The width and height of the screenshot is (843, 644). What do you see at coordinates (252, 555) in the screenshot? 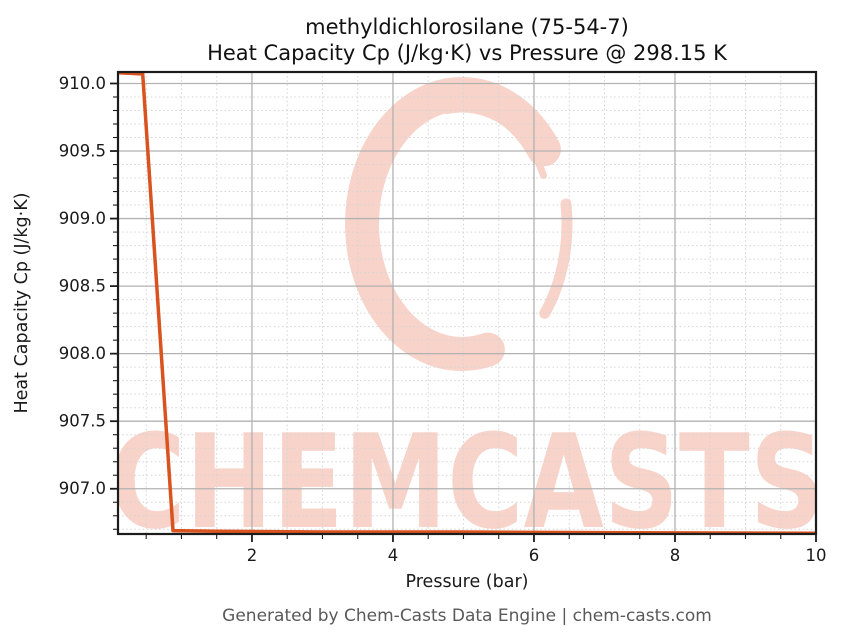
I see `x-tick-label: 2` at bounding box center [252, 555].